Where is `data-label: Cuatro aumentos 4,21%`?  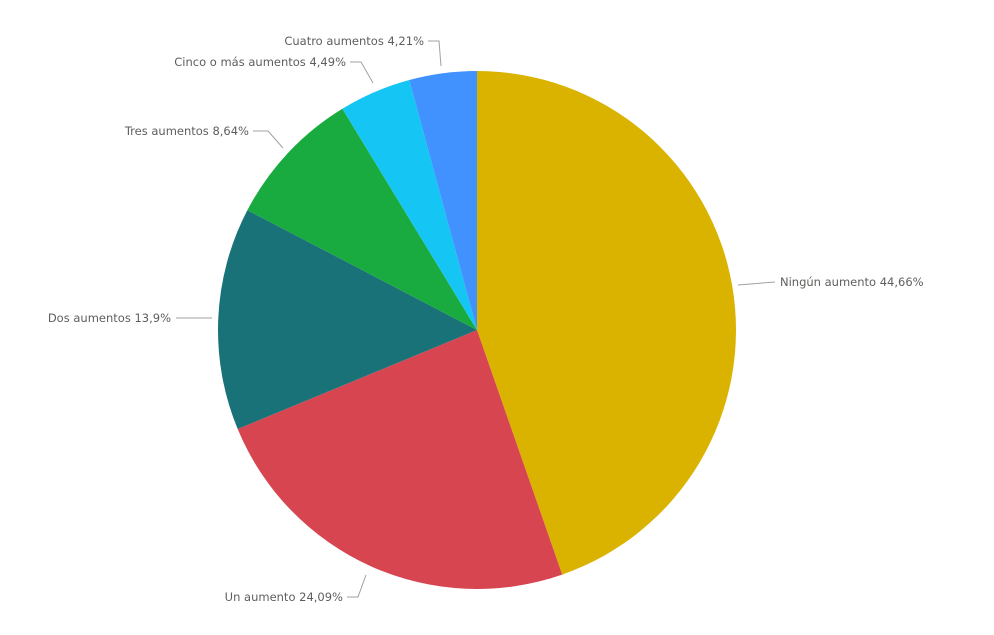 data-label: Cuatro aumentos 4,21% is located at coordinates (354, 41).